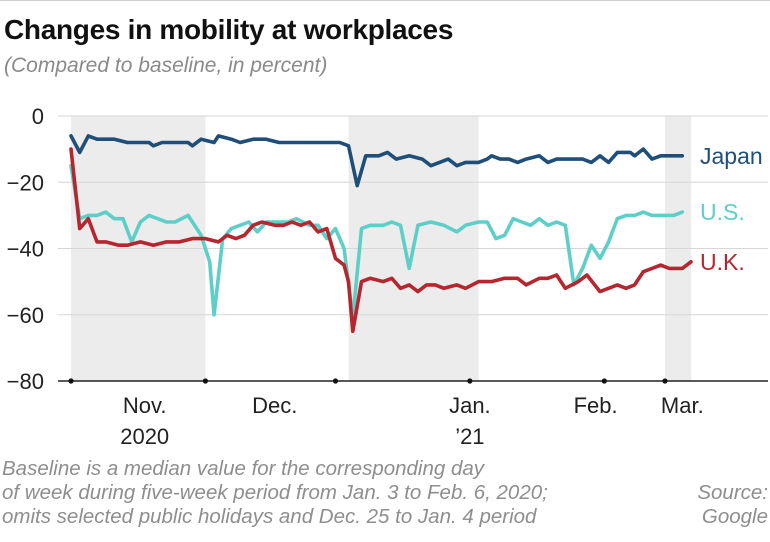 This screenshot has width=770, height=542. I want to click on series-label-u-k: U.K., so click(722, 262).